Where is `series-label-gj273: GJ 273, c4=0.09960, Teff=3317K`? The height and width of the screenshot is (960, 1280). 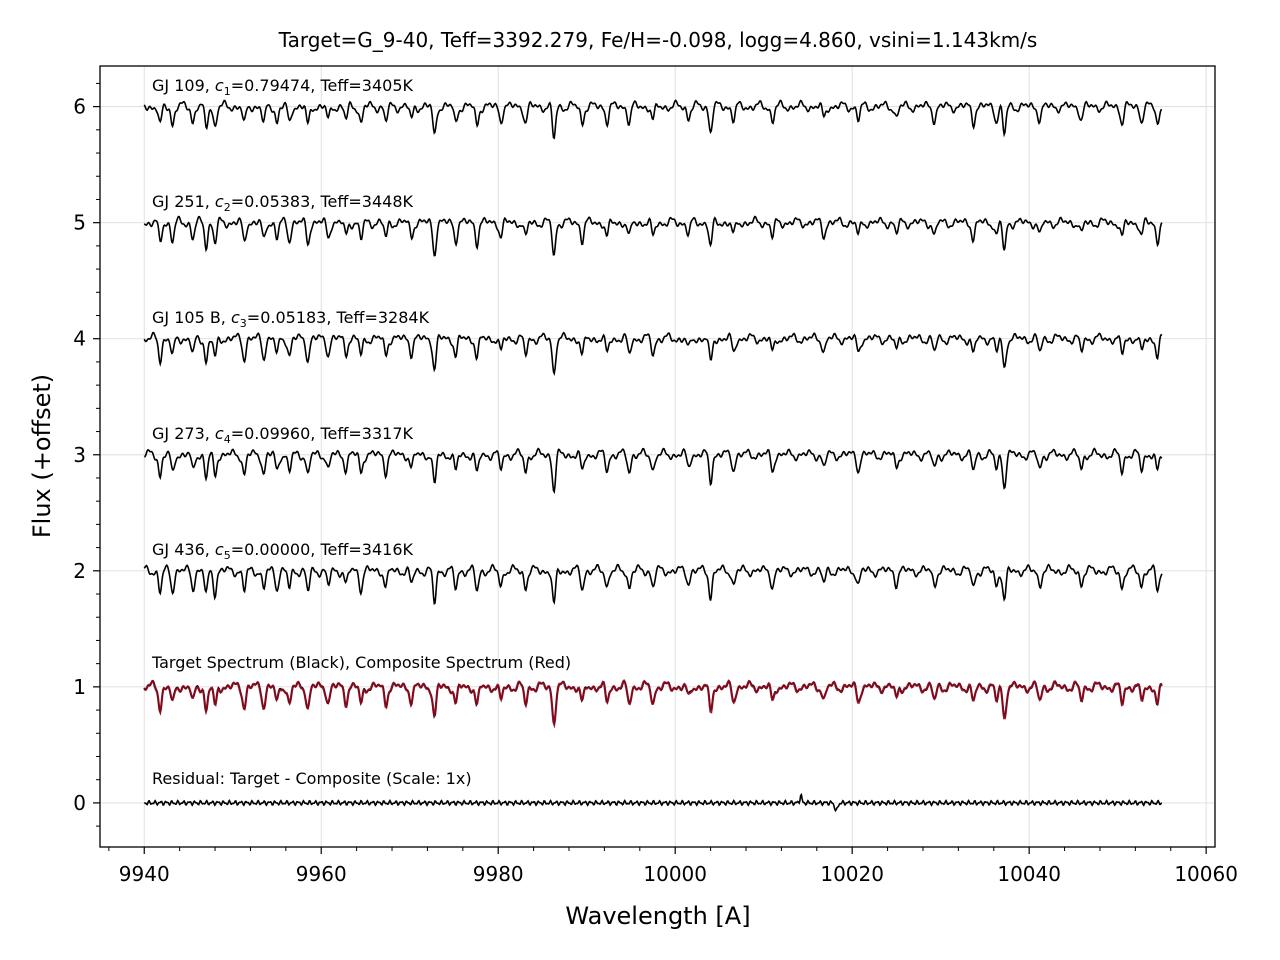
series-label-gj273: GJ 273, c4=0.09960, Teff=3317K is located at coordinates (283, 435).